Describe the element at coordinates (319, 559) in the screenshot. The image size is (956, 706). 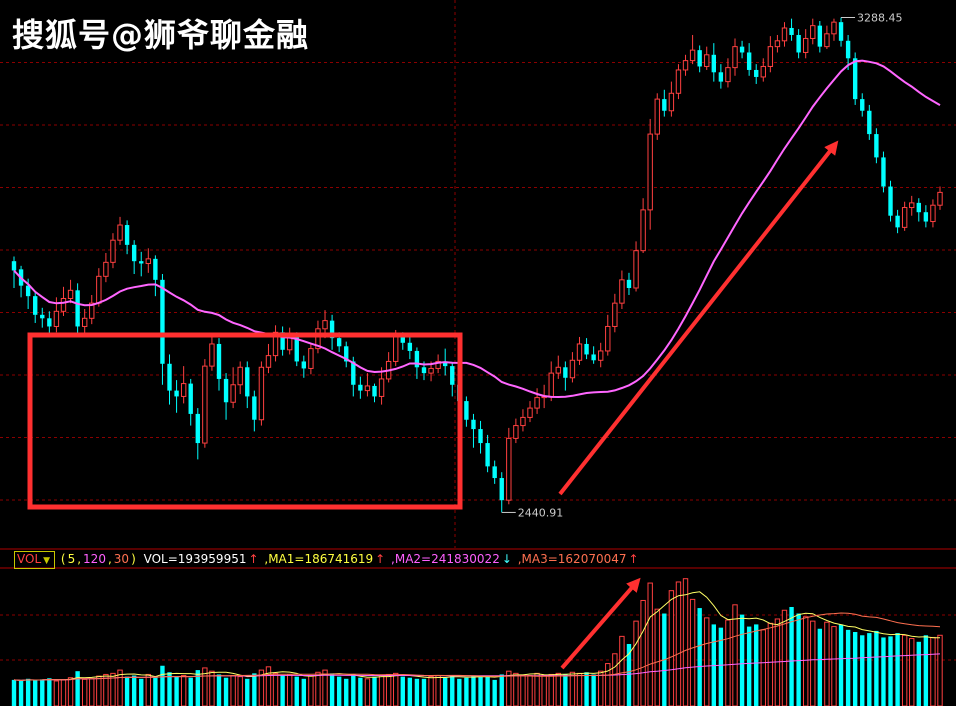
I see `ma1-value: ,MA1=186741619` at that location.